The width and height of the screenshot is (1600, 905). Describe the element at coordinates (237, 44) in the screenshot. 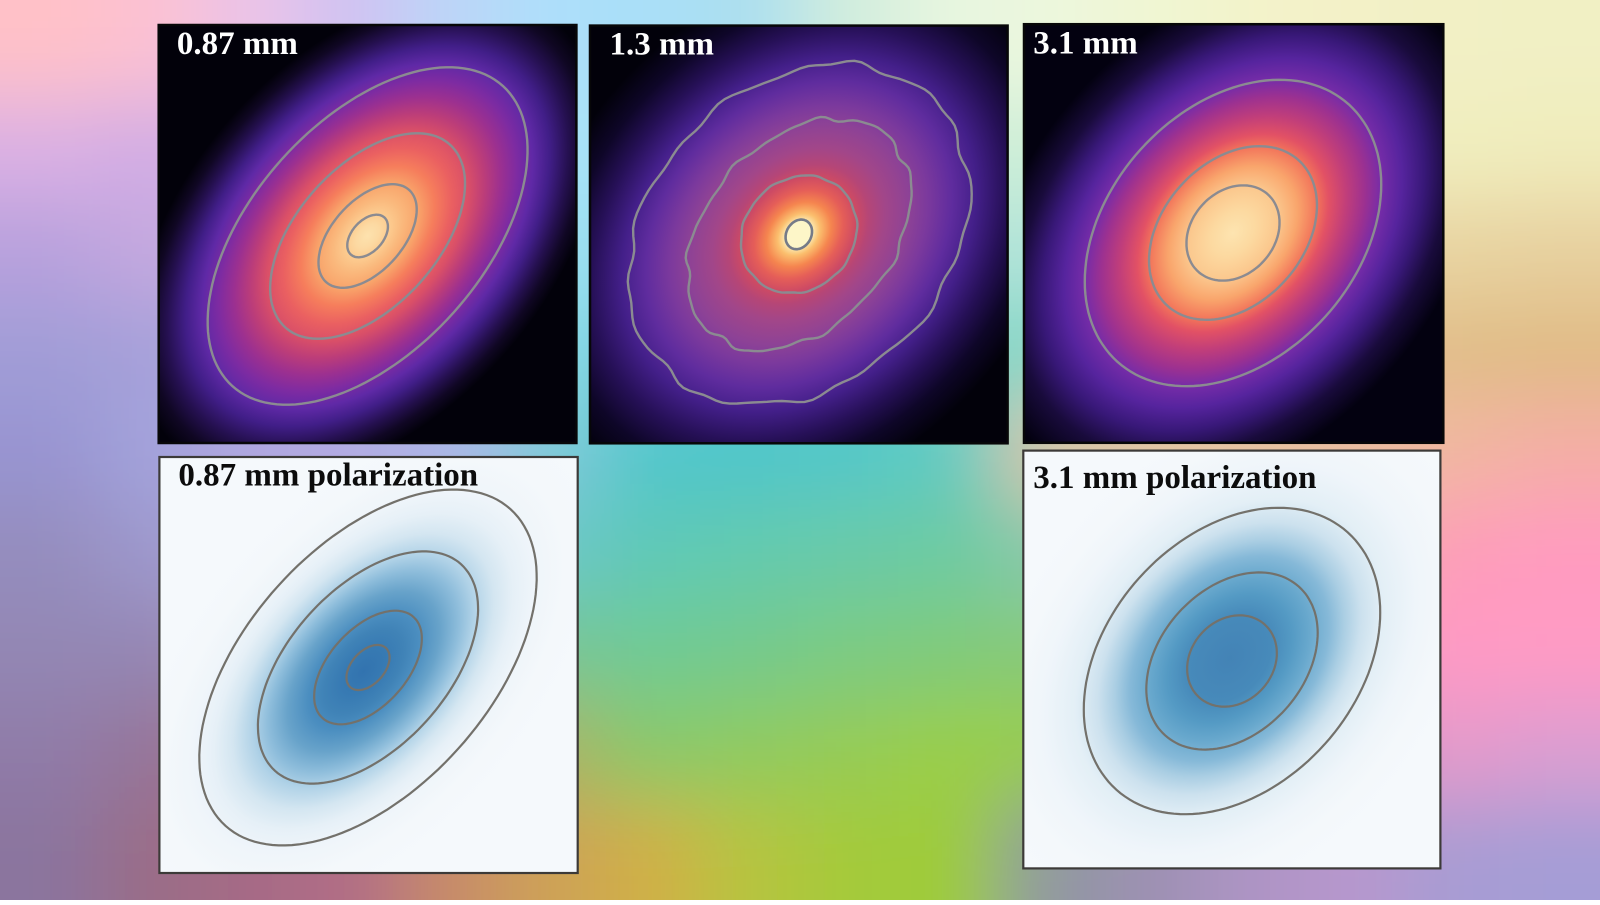

I see `svg-text: 0.87 mm` at that location.